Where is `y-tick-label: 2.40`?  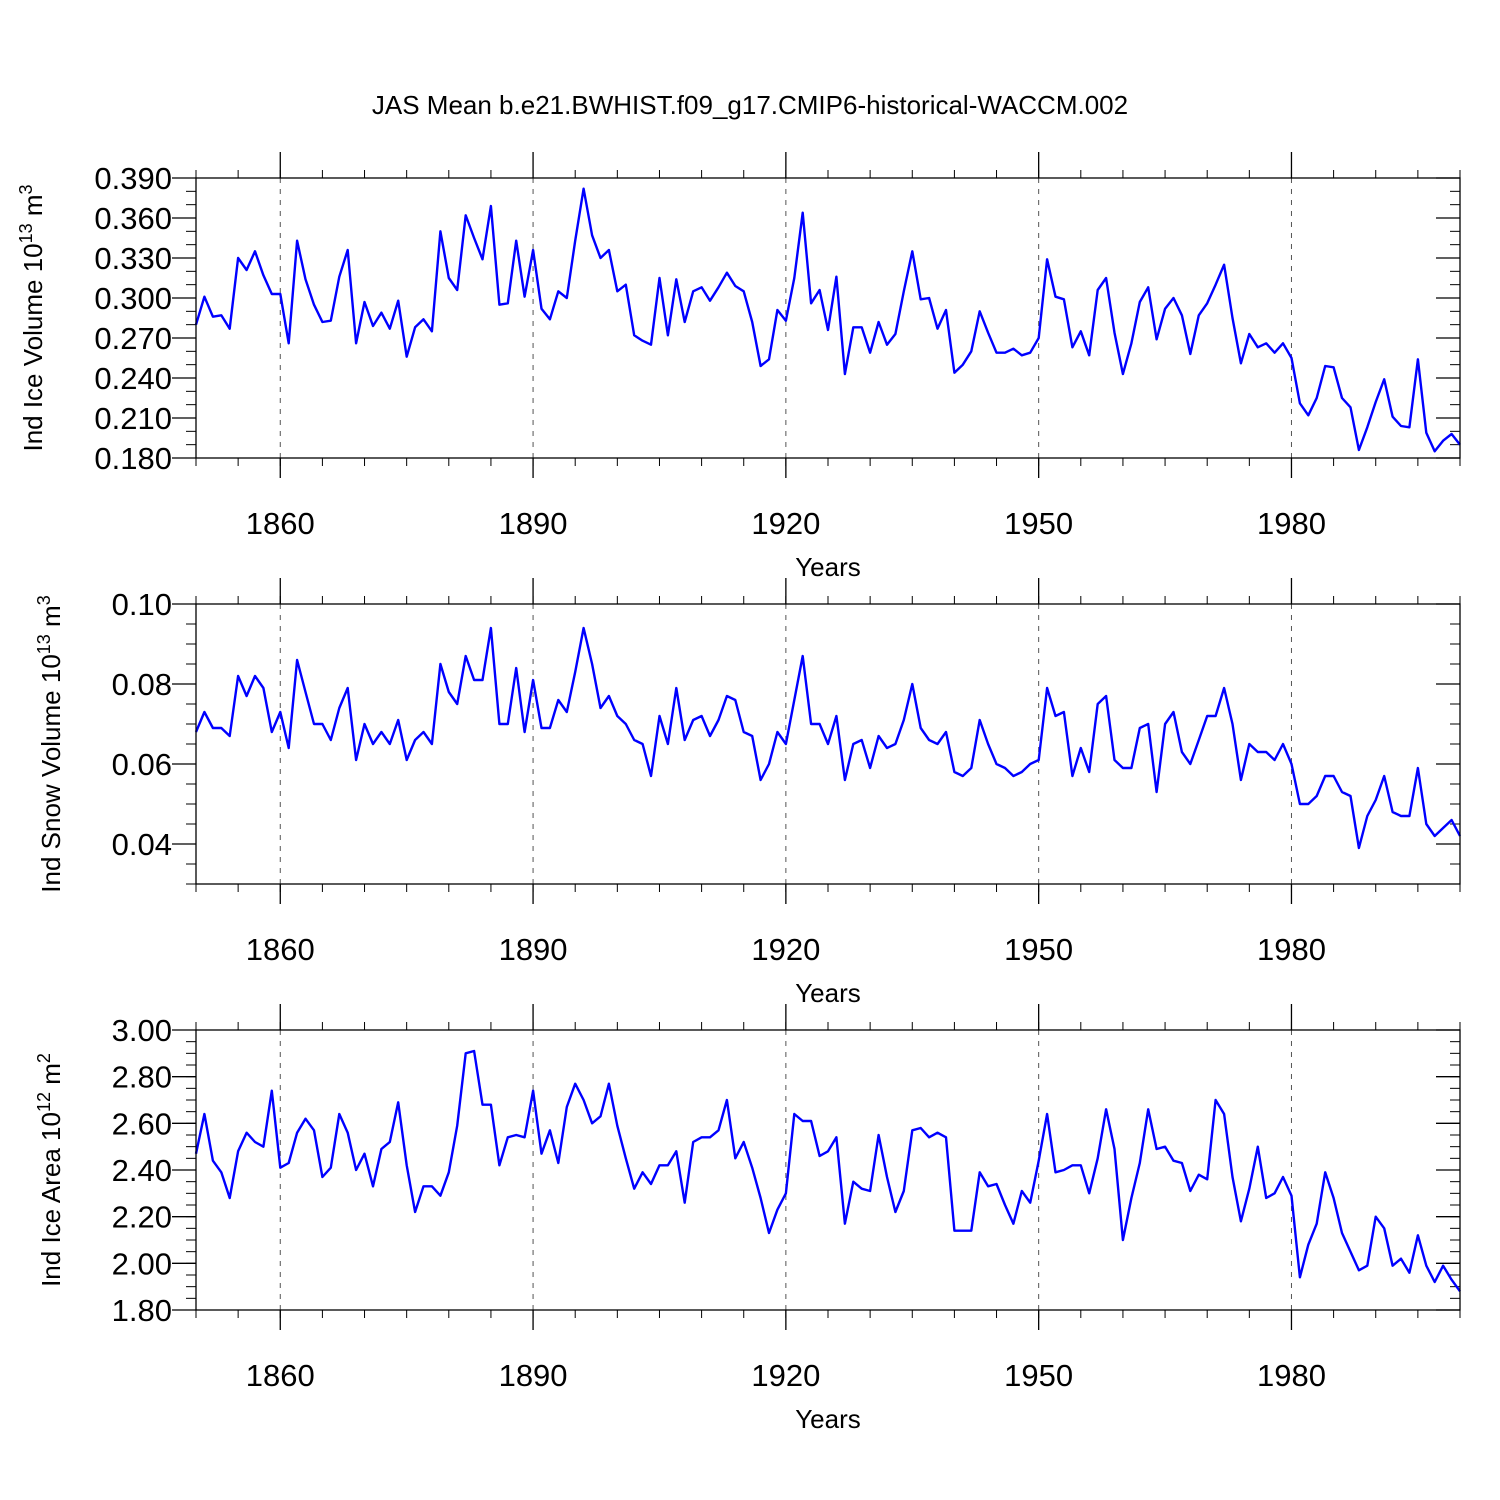
y-tick-label: 2.40 is located at coordinates (142, 1170).